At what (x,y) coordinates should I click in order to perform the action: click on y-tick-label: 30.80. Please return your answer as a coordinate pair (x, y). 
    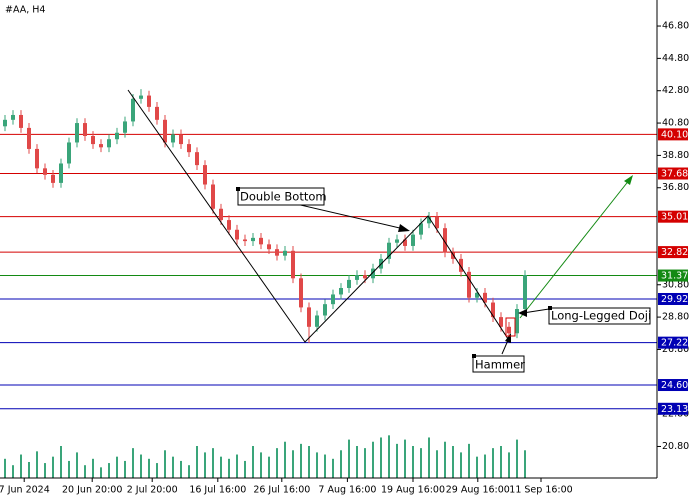
    Looking at the image, I should click on (675, 284).